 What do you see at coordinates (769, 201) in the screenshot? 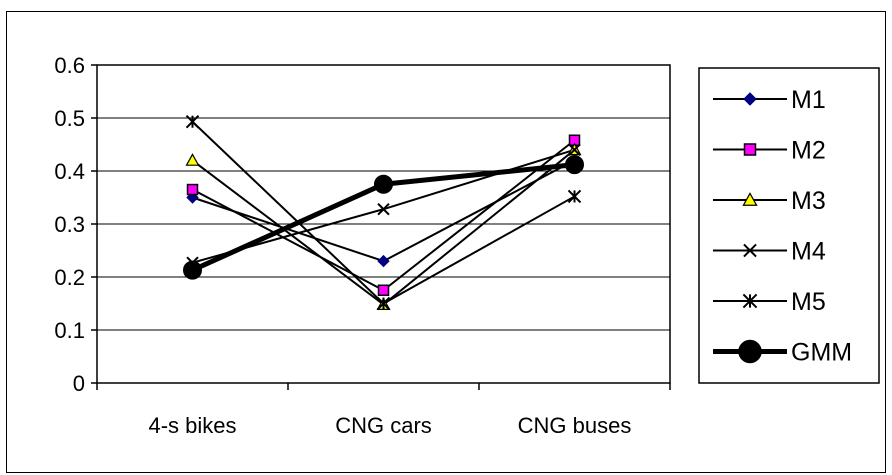
I see `legend-item-m3: M3` at bounding box center [769, 201].